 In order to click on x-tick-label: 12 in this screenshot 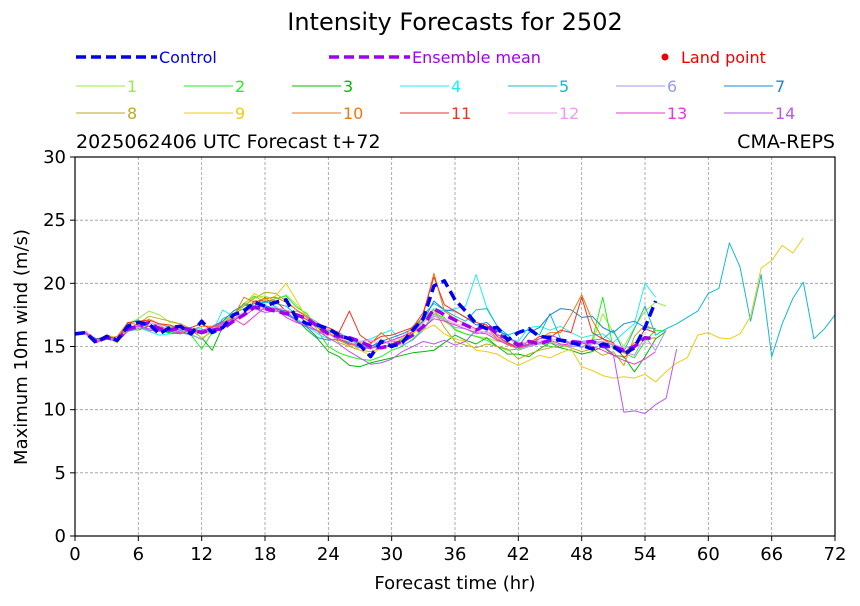, I will do `click(201, 554)`.